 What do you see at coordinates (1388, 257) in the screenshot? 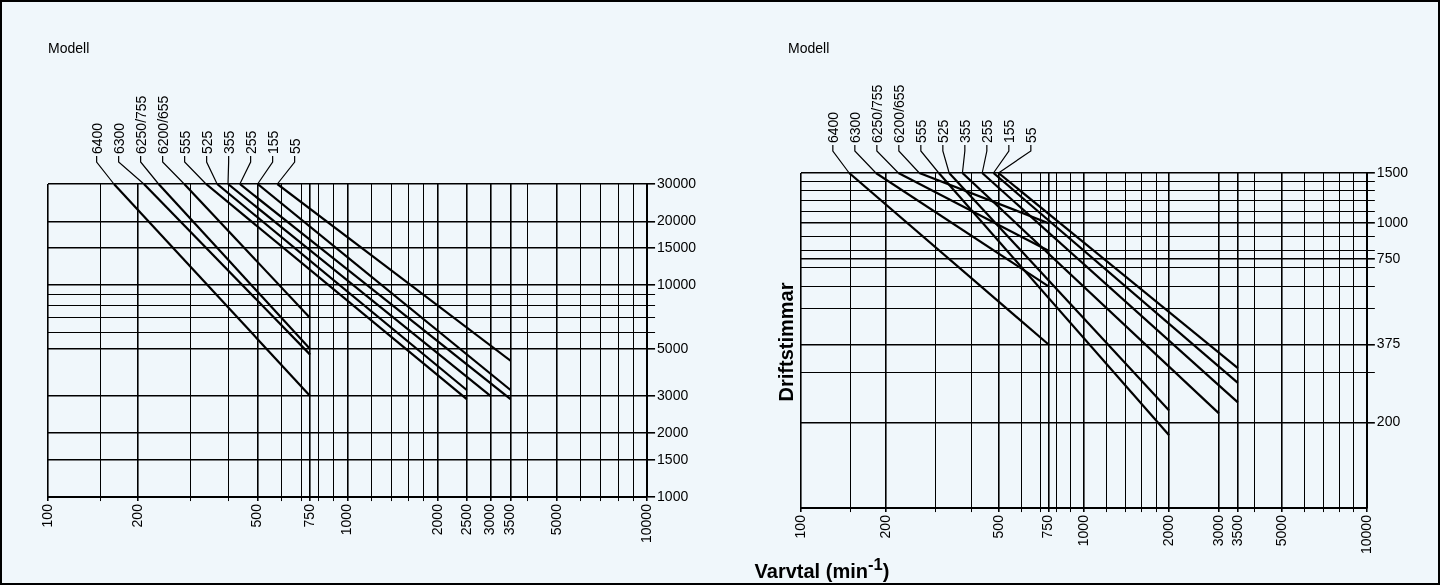
I see `y-tick-label: 750` at bounding box center [1388, 257].